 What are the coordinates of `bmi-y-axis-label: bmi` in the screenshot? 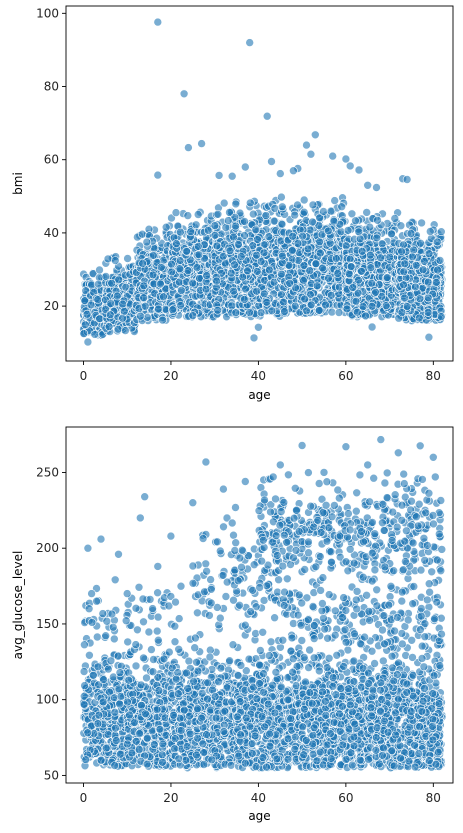 It's located at (18, 183).